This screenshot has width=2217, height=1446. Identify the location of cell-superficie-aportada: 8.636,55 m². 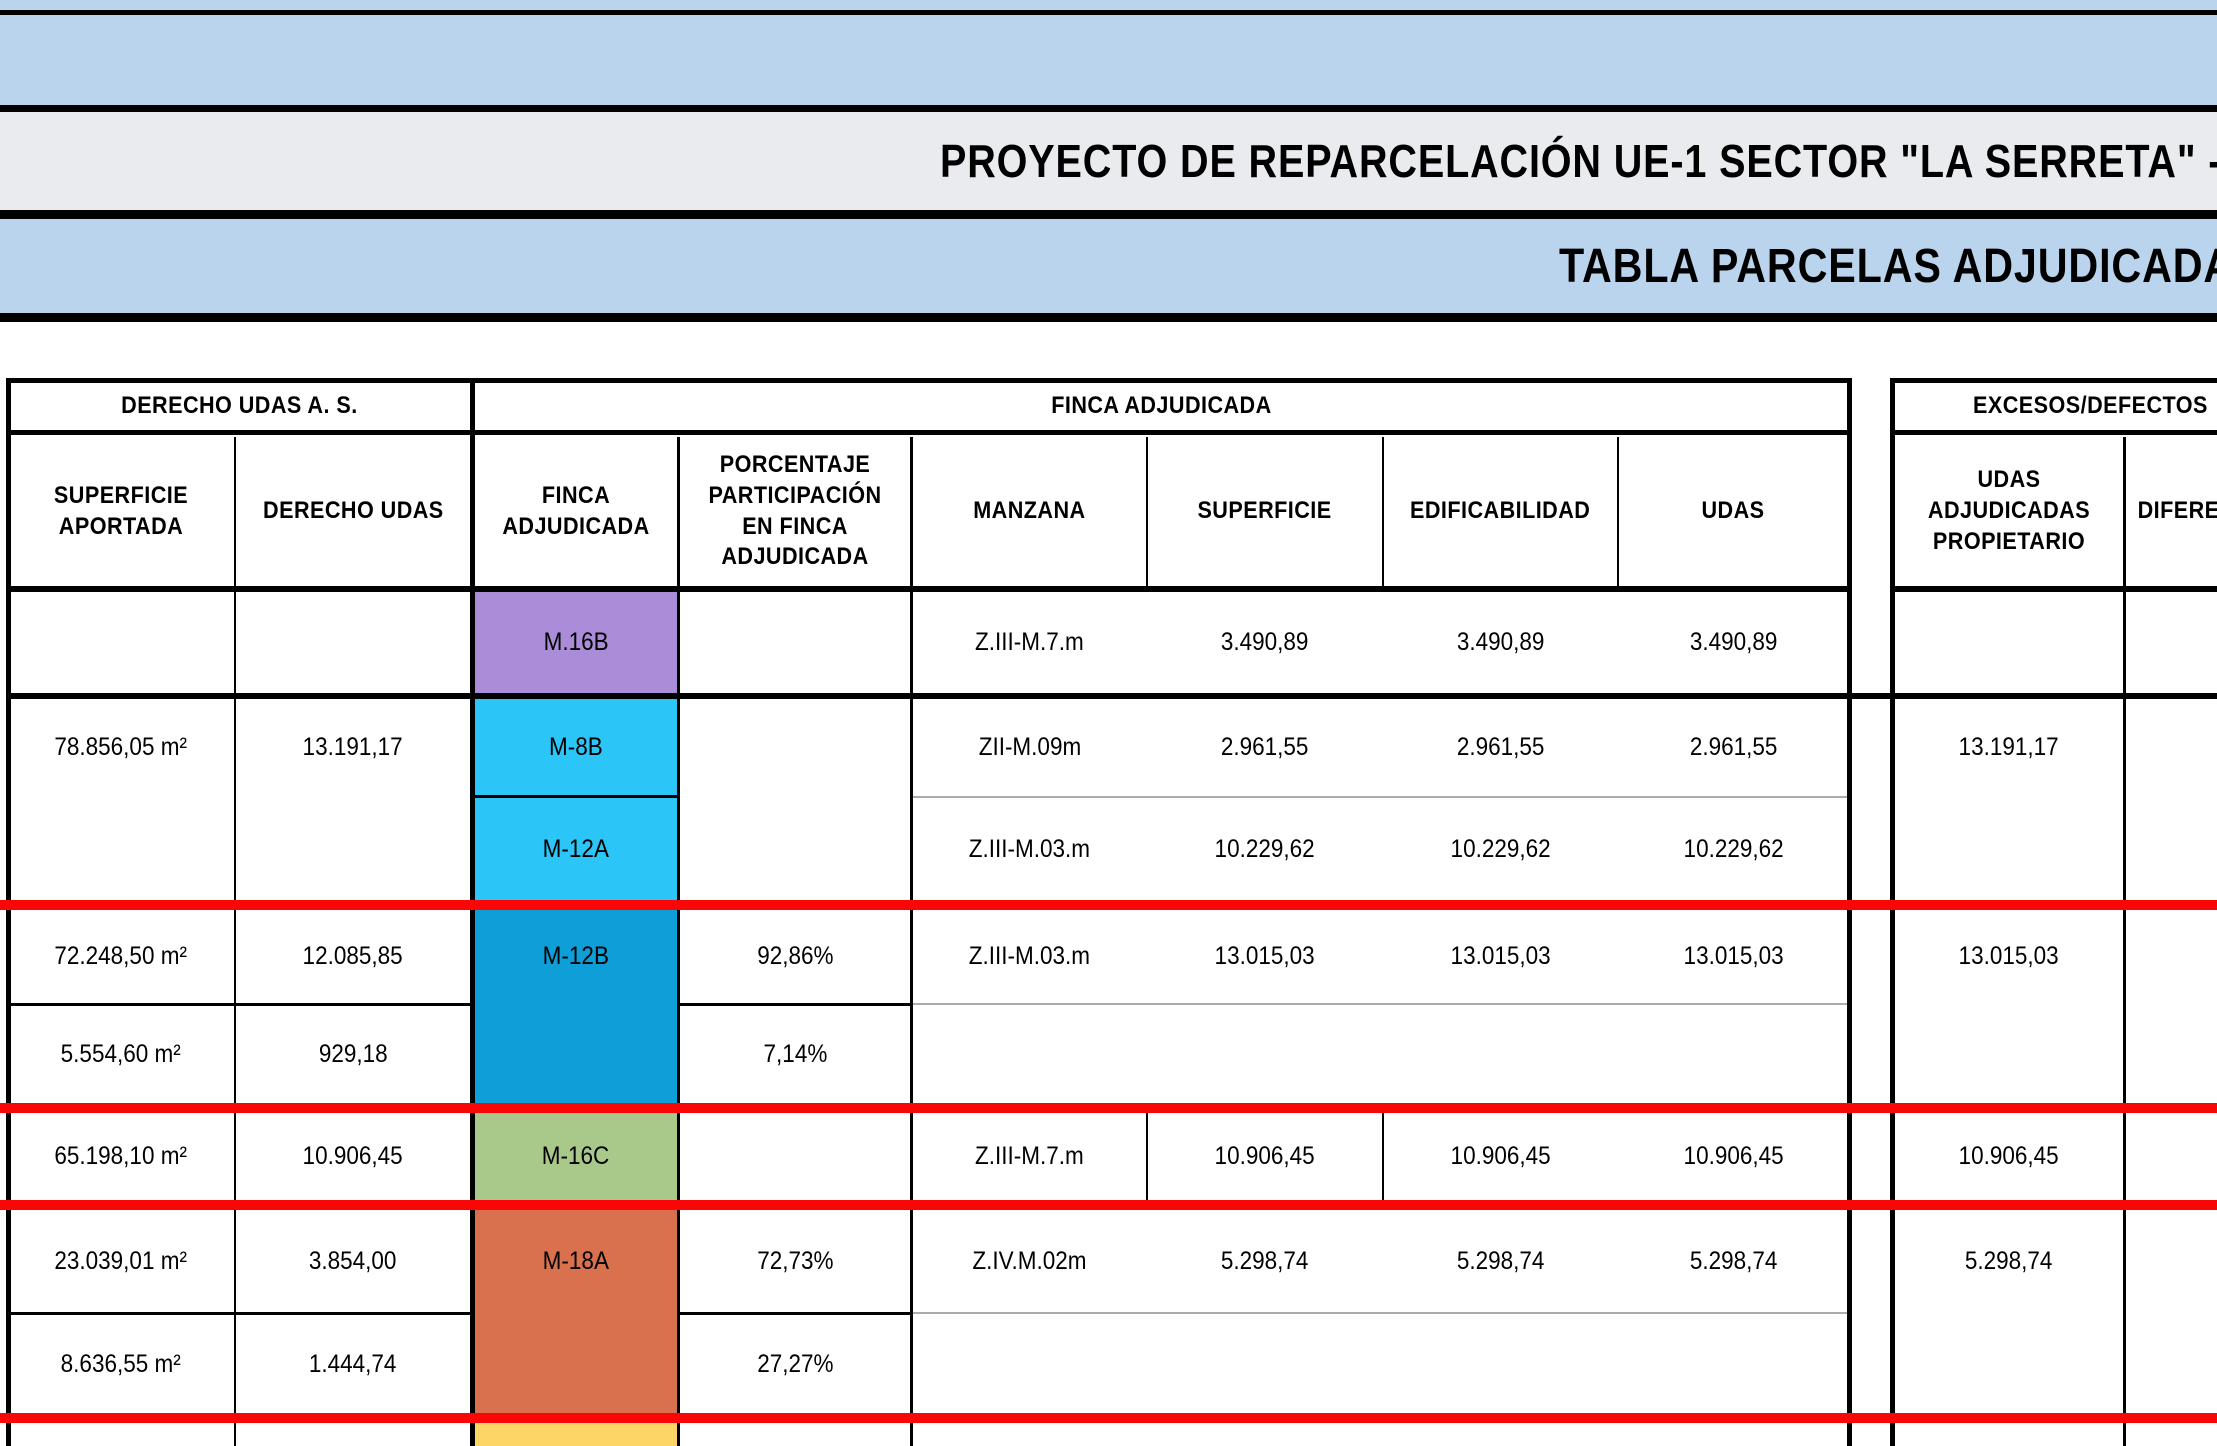
(121, 1363).